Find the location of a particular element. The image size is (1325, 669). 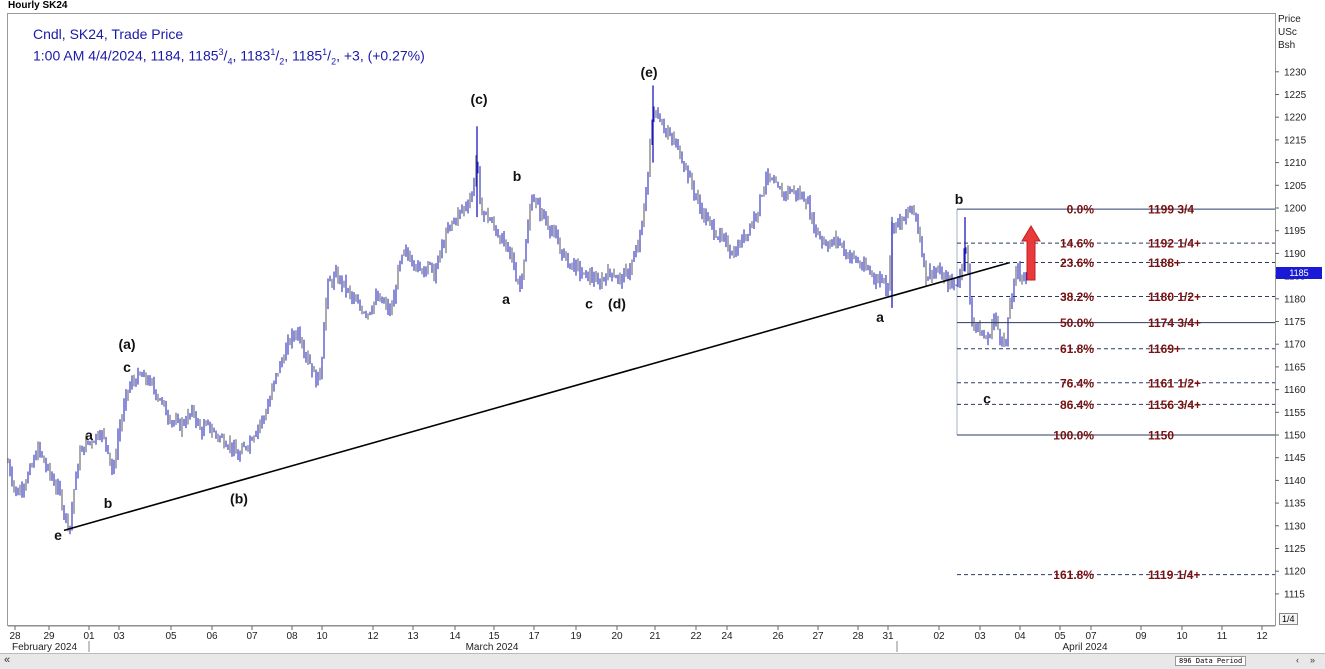

scroll-right-icon: » is located at coordinates (1313, 660).